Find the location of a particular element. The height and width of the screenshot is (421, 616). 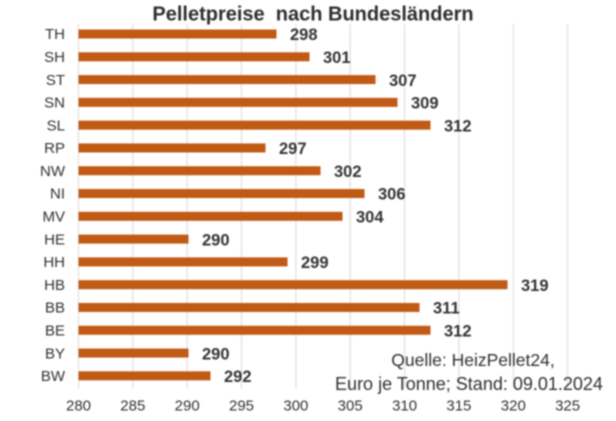

svg-text:Pelletpreise nach Bundeslände: Pelletpreise nach Bundesländern is located at coordinates (312, 15).